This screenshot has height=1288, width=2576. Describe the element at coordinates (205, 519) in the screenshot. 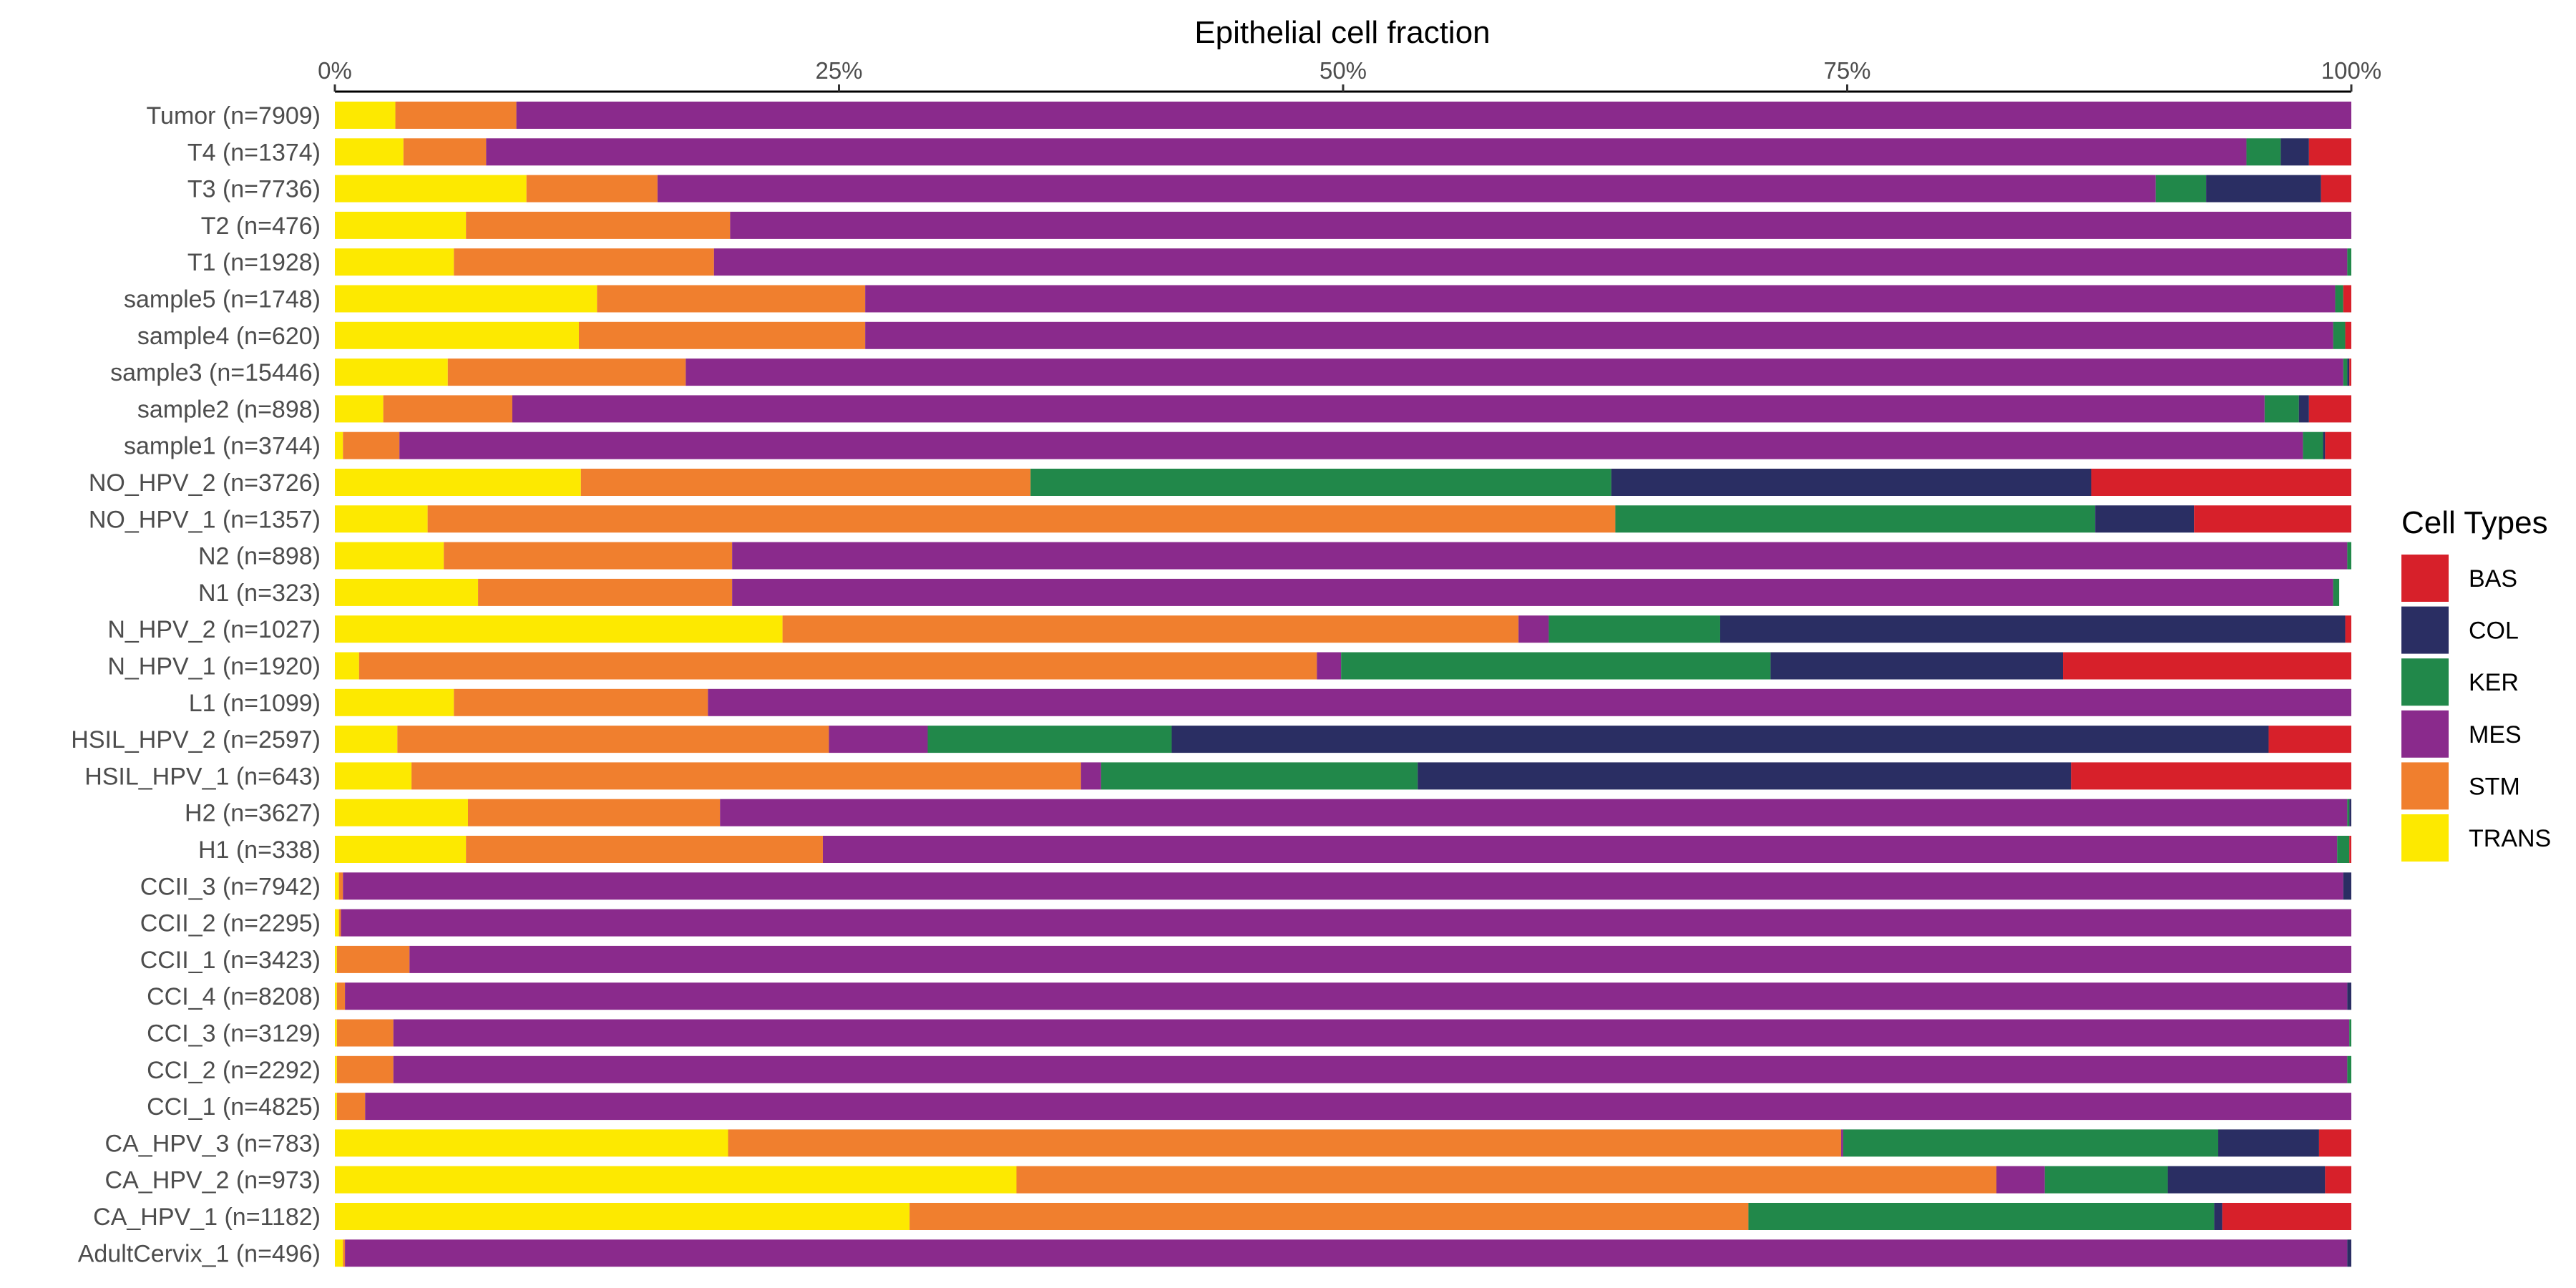

I see `row-label: NO_HPV_1 (n=1357)` at that location.